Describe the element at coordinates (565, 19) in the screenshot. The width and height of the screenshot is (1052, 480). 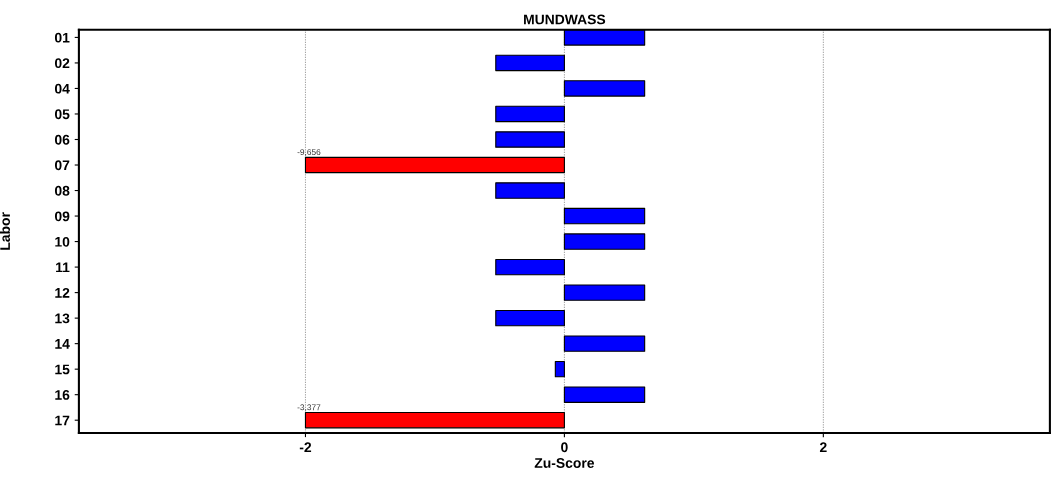
I see `chart-title: MUNDWASS` at that location.